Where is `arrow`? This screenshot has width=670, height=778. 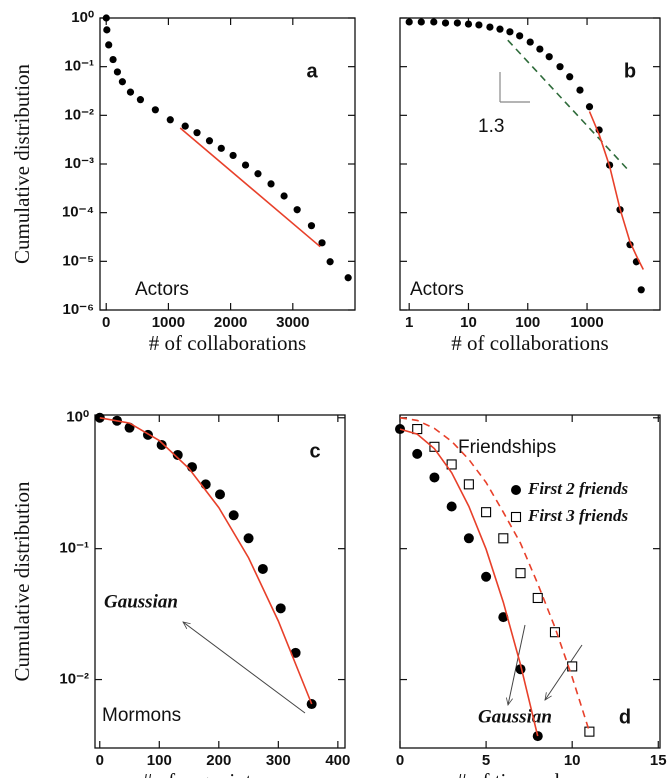 arrow is located at coordinates (517, 664).